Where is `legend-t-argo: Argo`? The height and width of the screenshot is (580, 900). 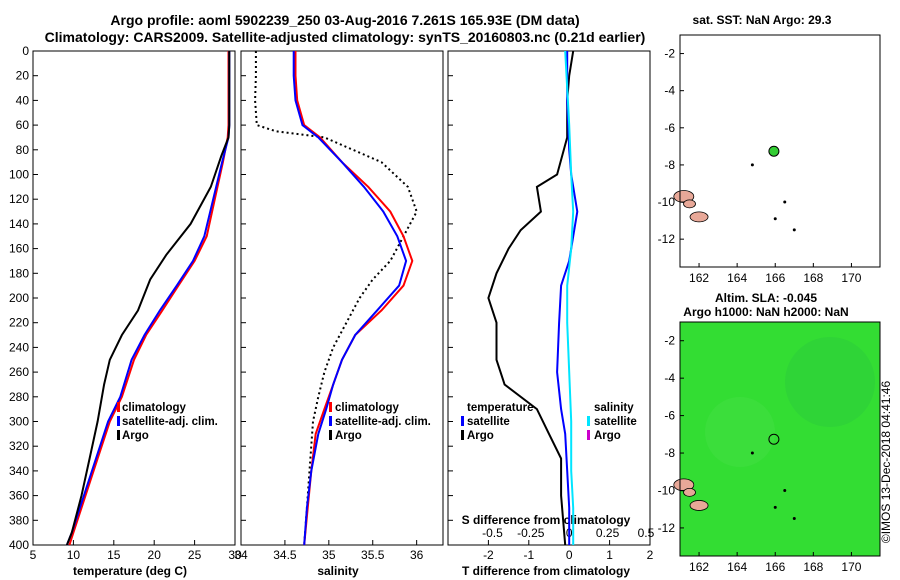 legend-t-argo: Argo is located at coordinates (480, 436).